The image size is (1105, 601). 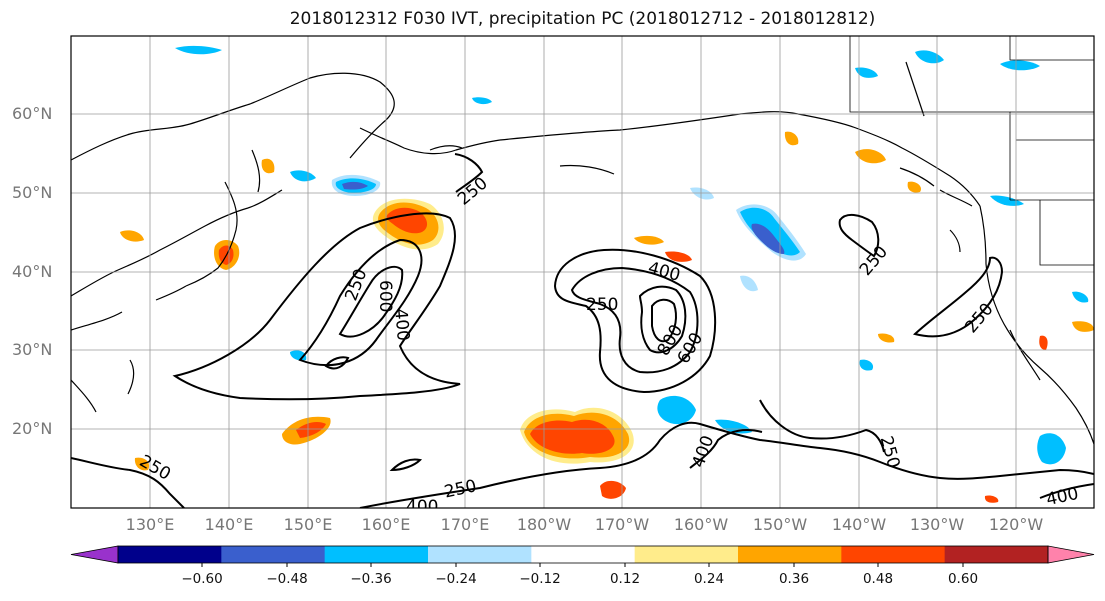 I want to click on lon-label-150e: 150°E, so click(x=308, y=524).